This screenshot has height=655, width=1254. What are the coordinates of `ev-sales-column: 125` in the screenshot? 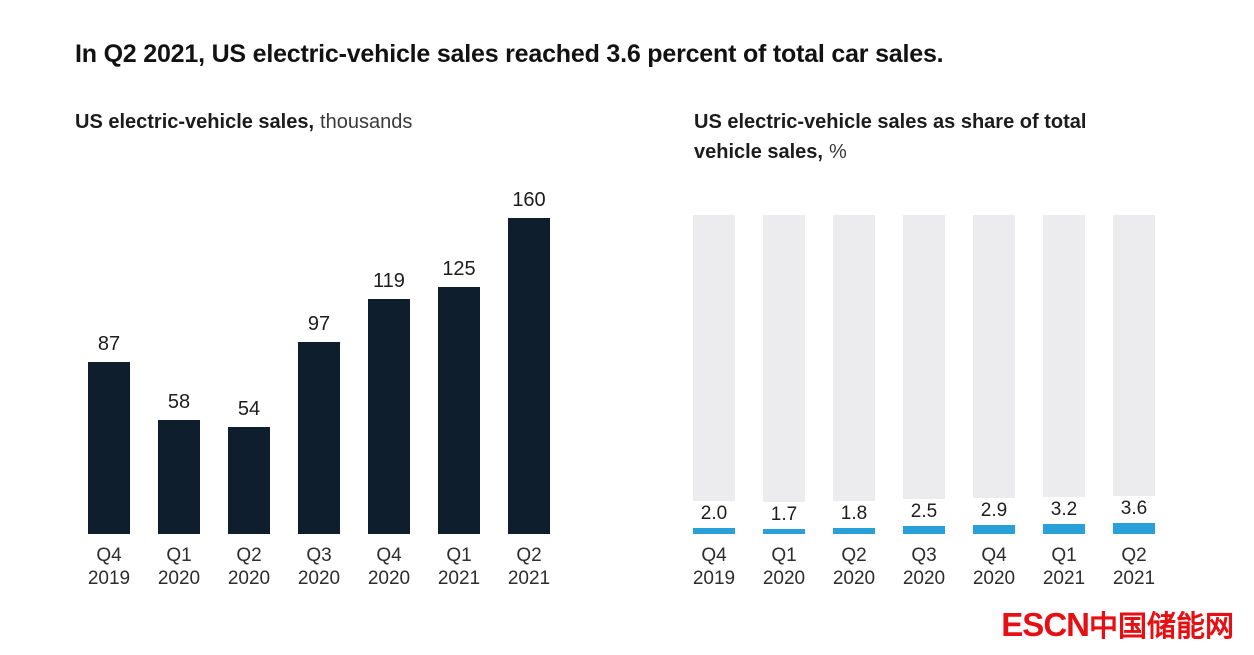 It's located at (459, 396).